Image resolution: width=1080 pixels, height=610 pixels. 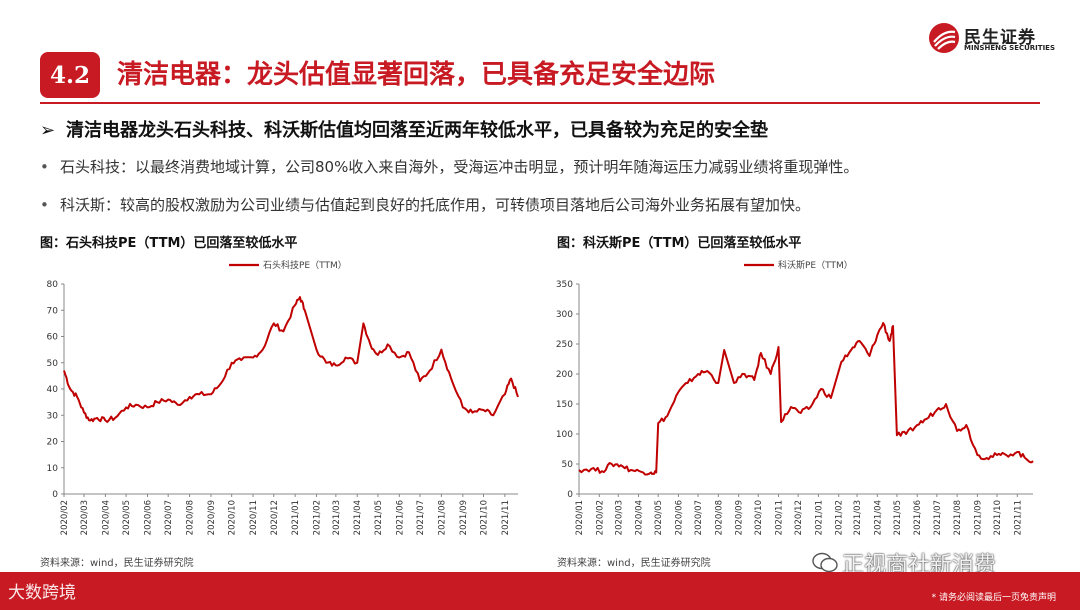 I want to click on y-tick-label: 200, so click(x=564, y=375).